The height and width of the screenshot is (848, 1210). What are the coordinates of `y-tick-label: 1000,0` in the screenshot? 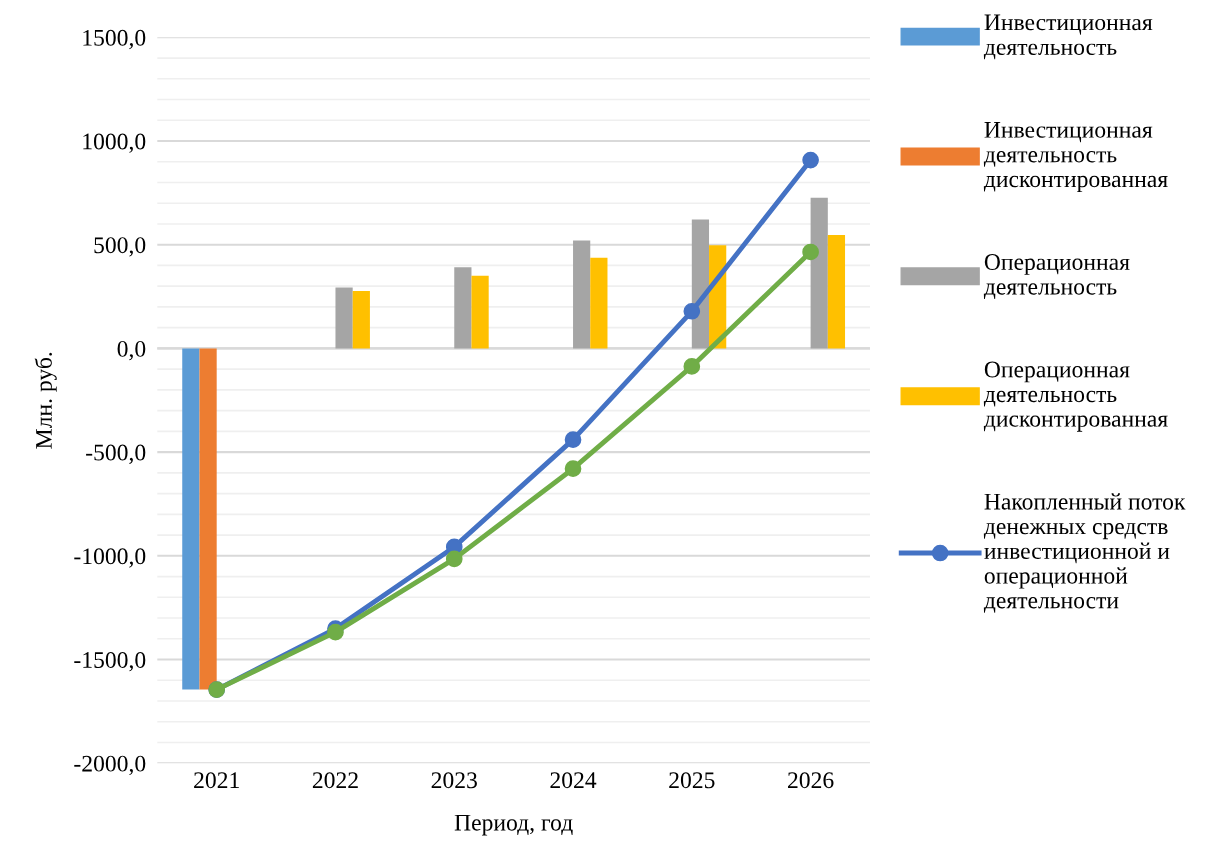 It's located at (114, 143).